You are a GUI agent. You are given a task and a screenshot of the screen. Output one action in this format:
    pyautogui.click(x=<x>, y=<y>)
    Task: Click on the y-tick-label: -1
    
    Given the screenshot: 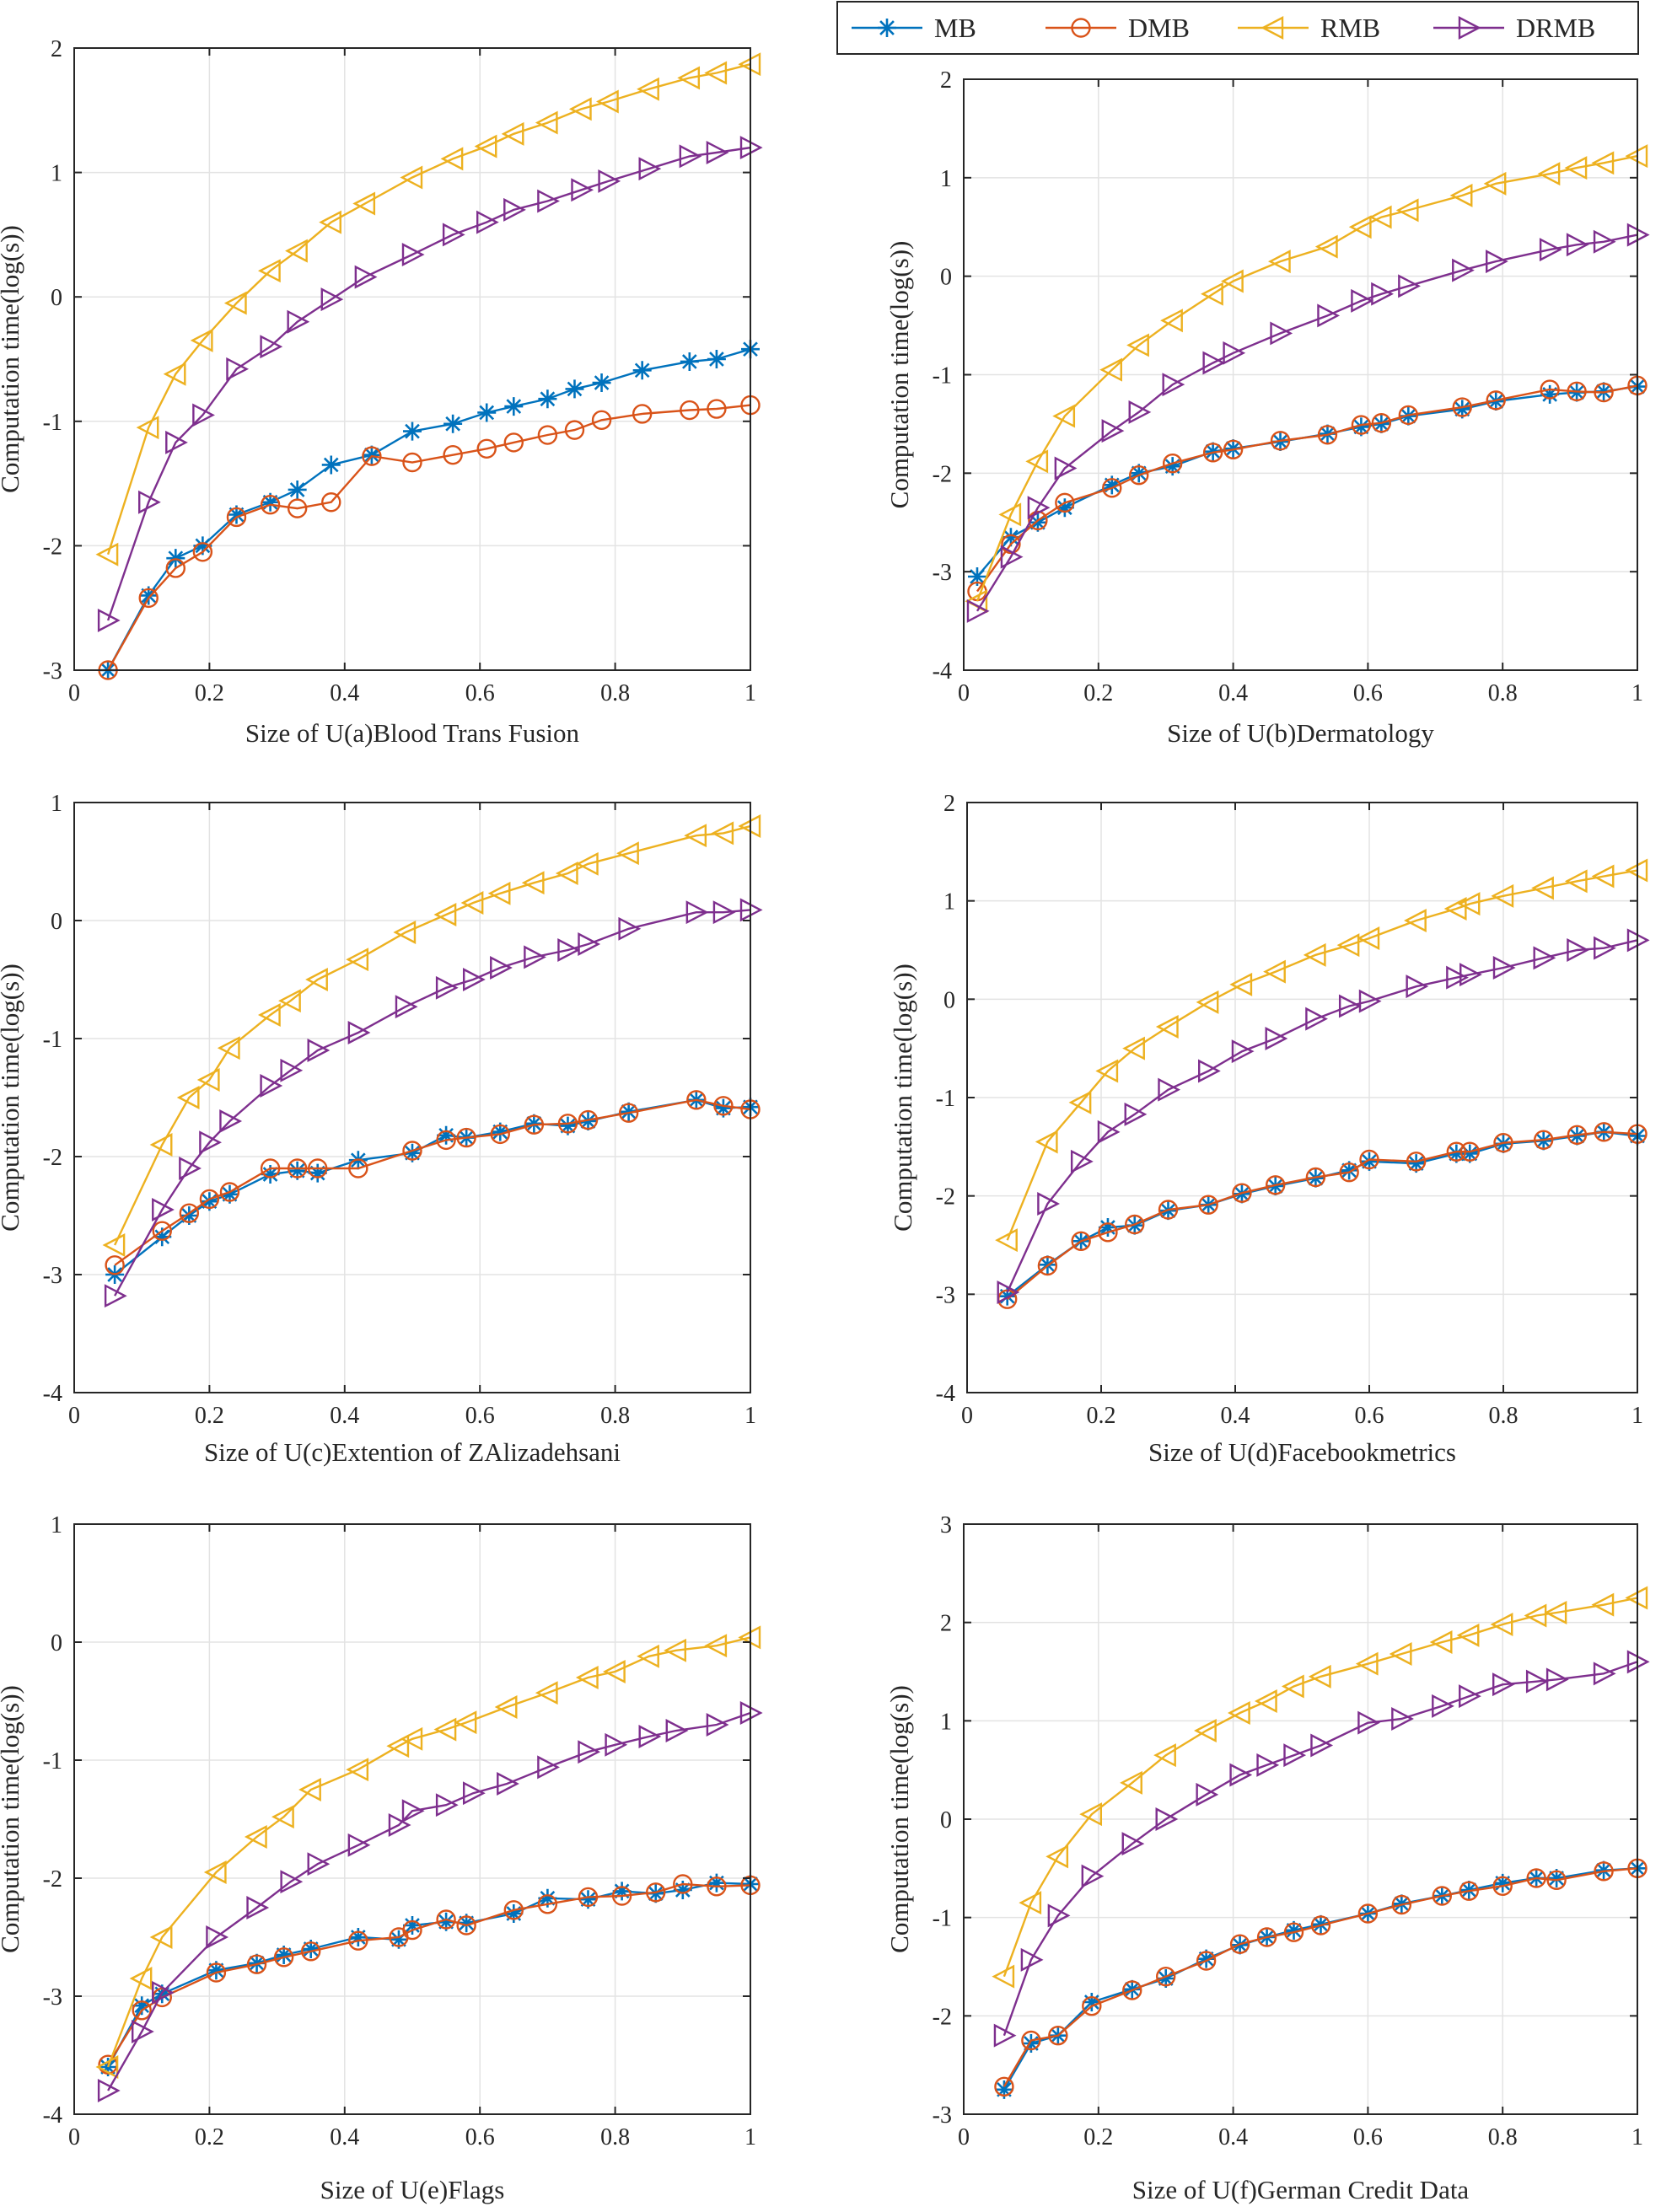 What is the action you would take?
    pyautogui.click(x=52, y=423)
    